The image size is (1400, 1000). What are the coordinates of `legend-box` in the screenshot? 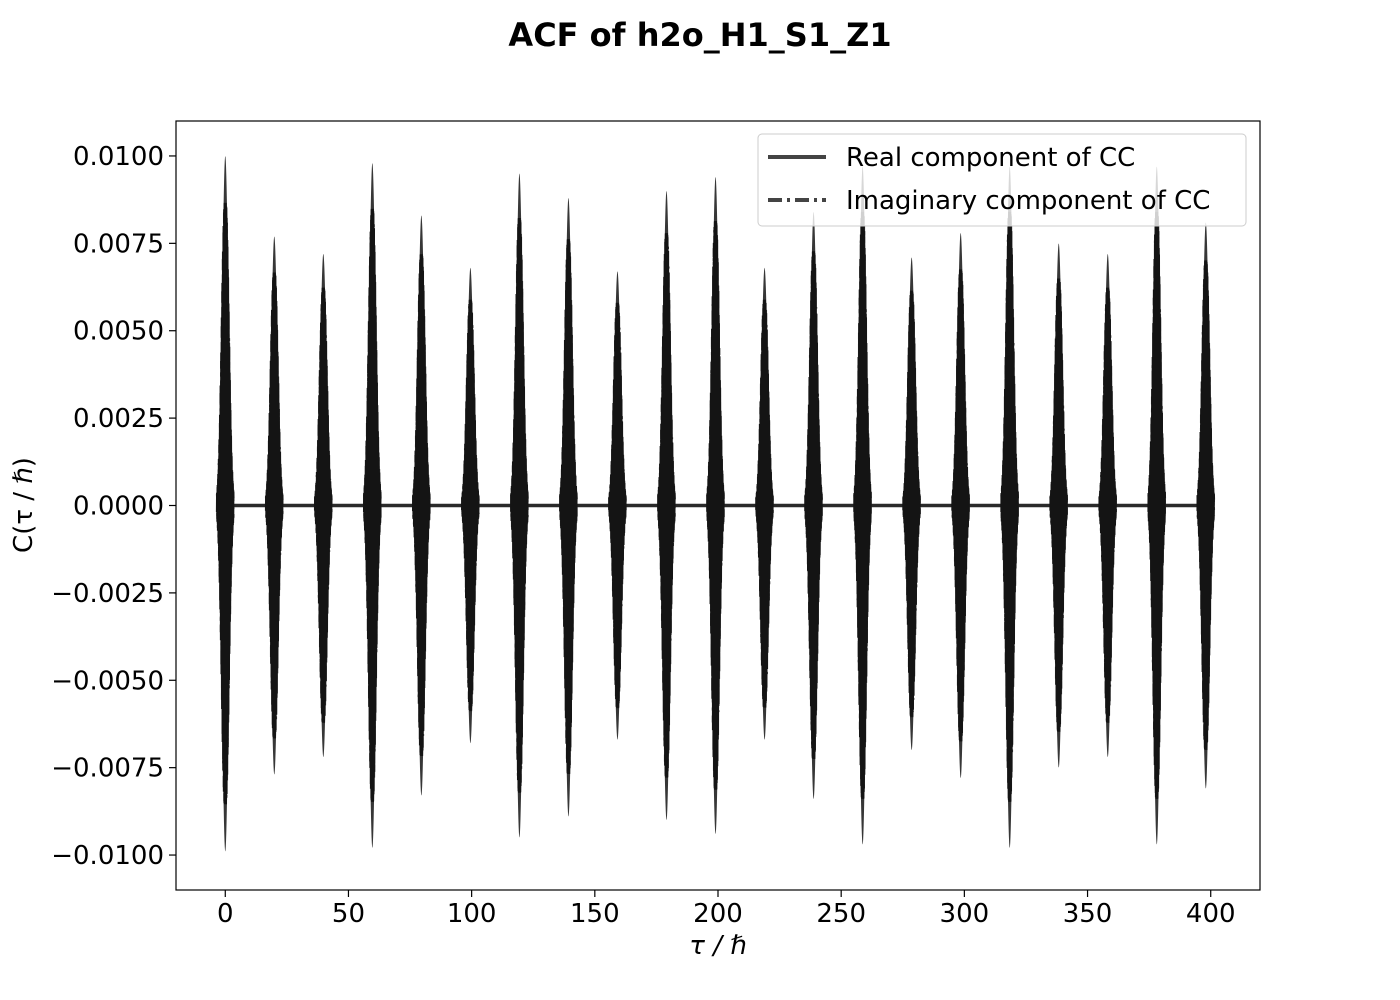 It's located at (1002, 180).